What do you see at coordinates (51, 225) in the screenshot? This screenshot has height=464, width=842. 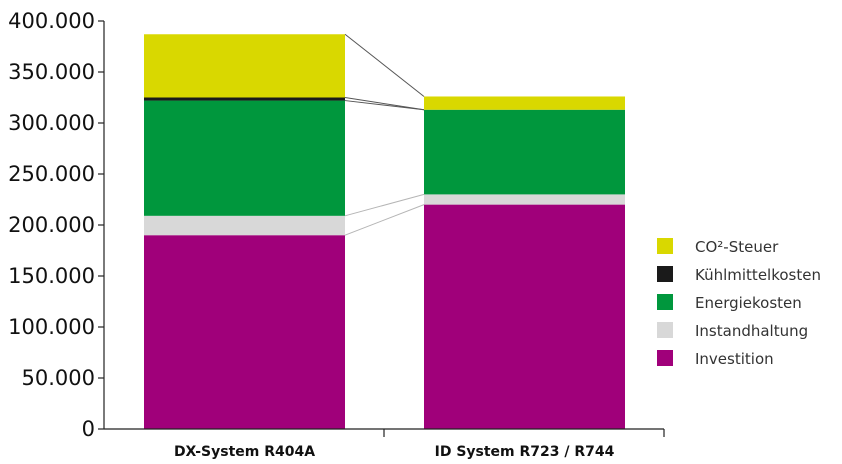 I see `y-tick-label: 200.000` at bounding box center [51, 225].